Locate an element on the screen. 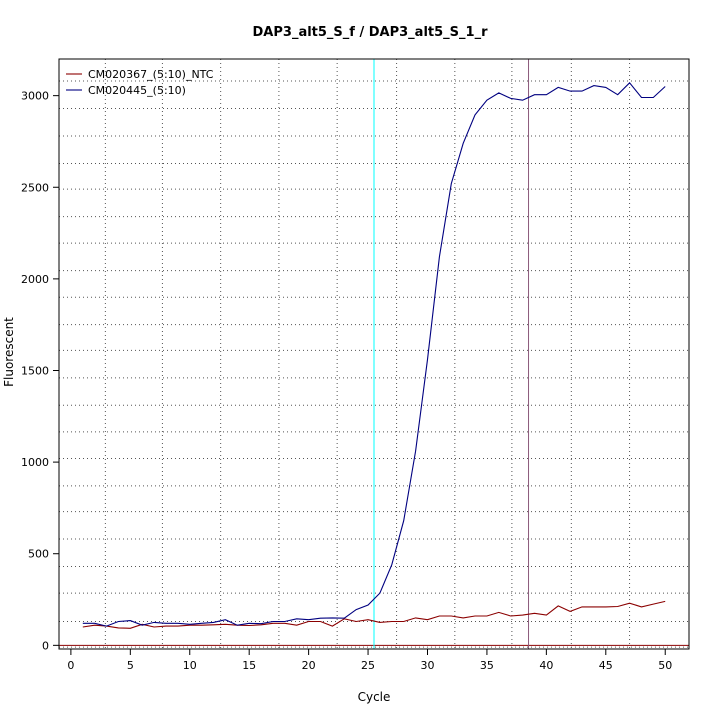 This screenshot has width=720, height=720. legend: CM020367_(5:10)_NTC CM020445_(5:10) is located at coordinates (140, 82).